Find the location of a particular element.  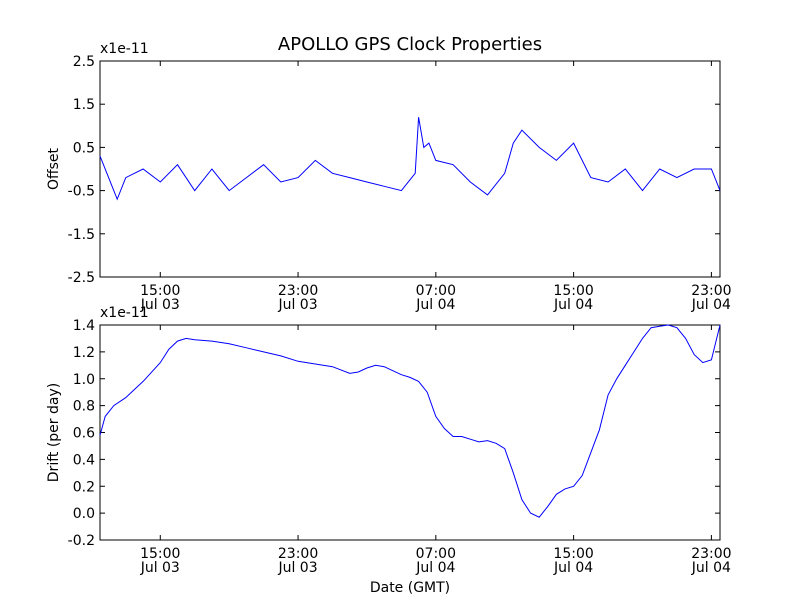

offset-y-tick-label: -1.5 is located at coordinates (81, 235).